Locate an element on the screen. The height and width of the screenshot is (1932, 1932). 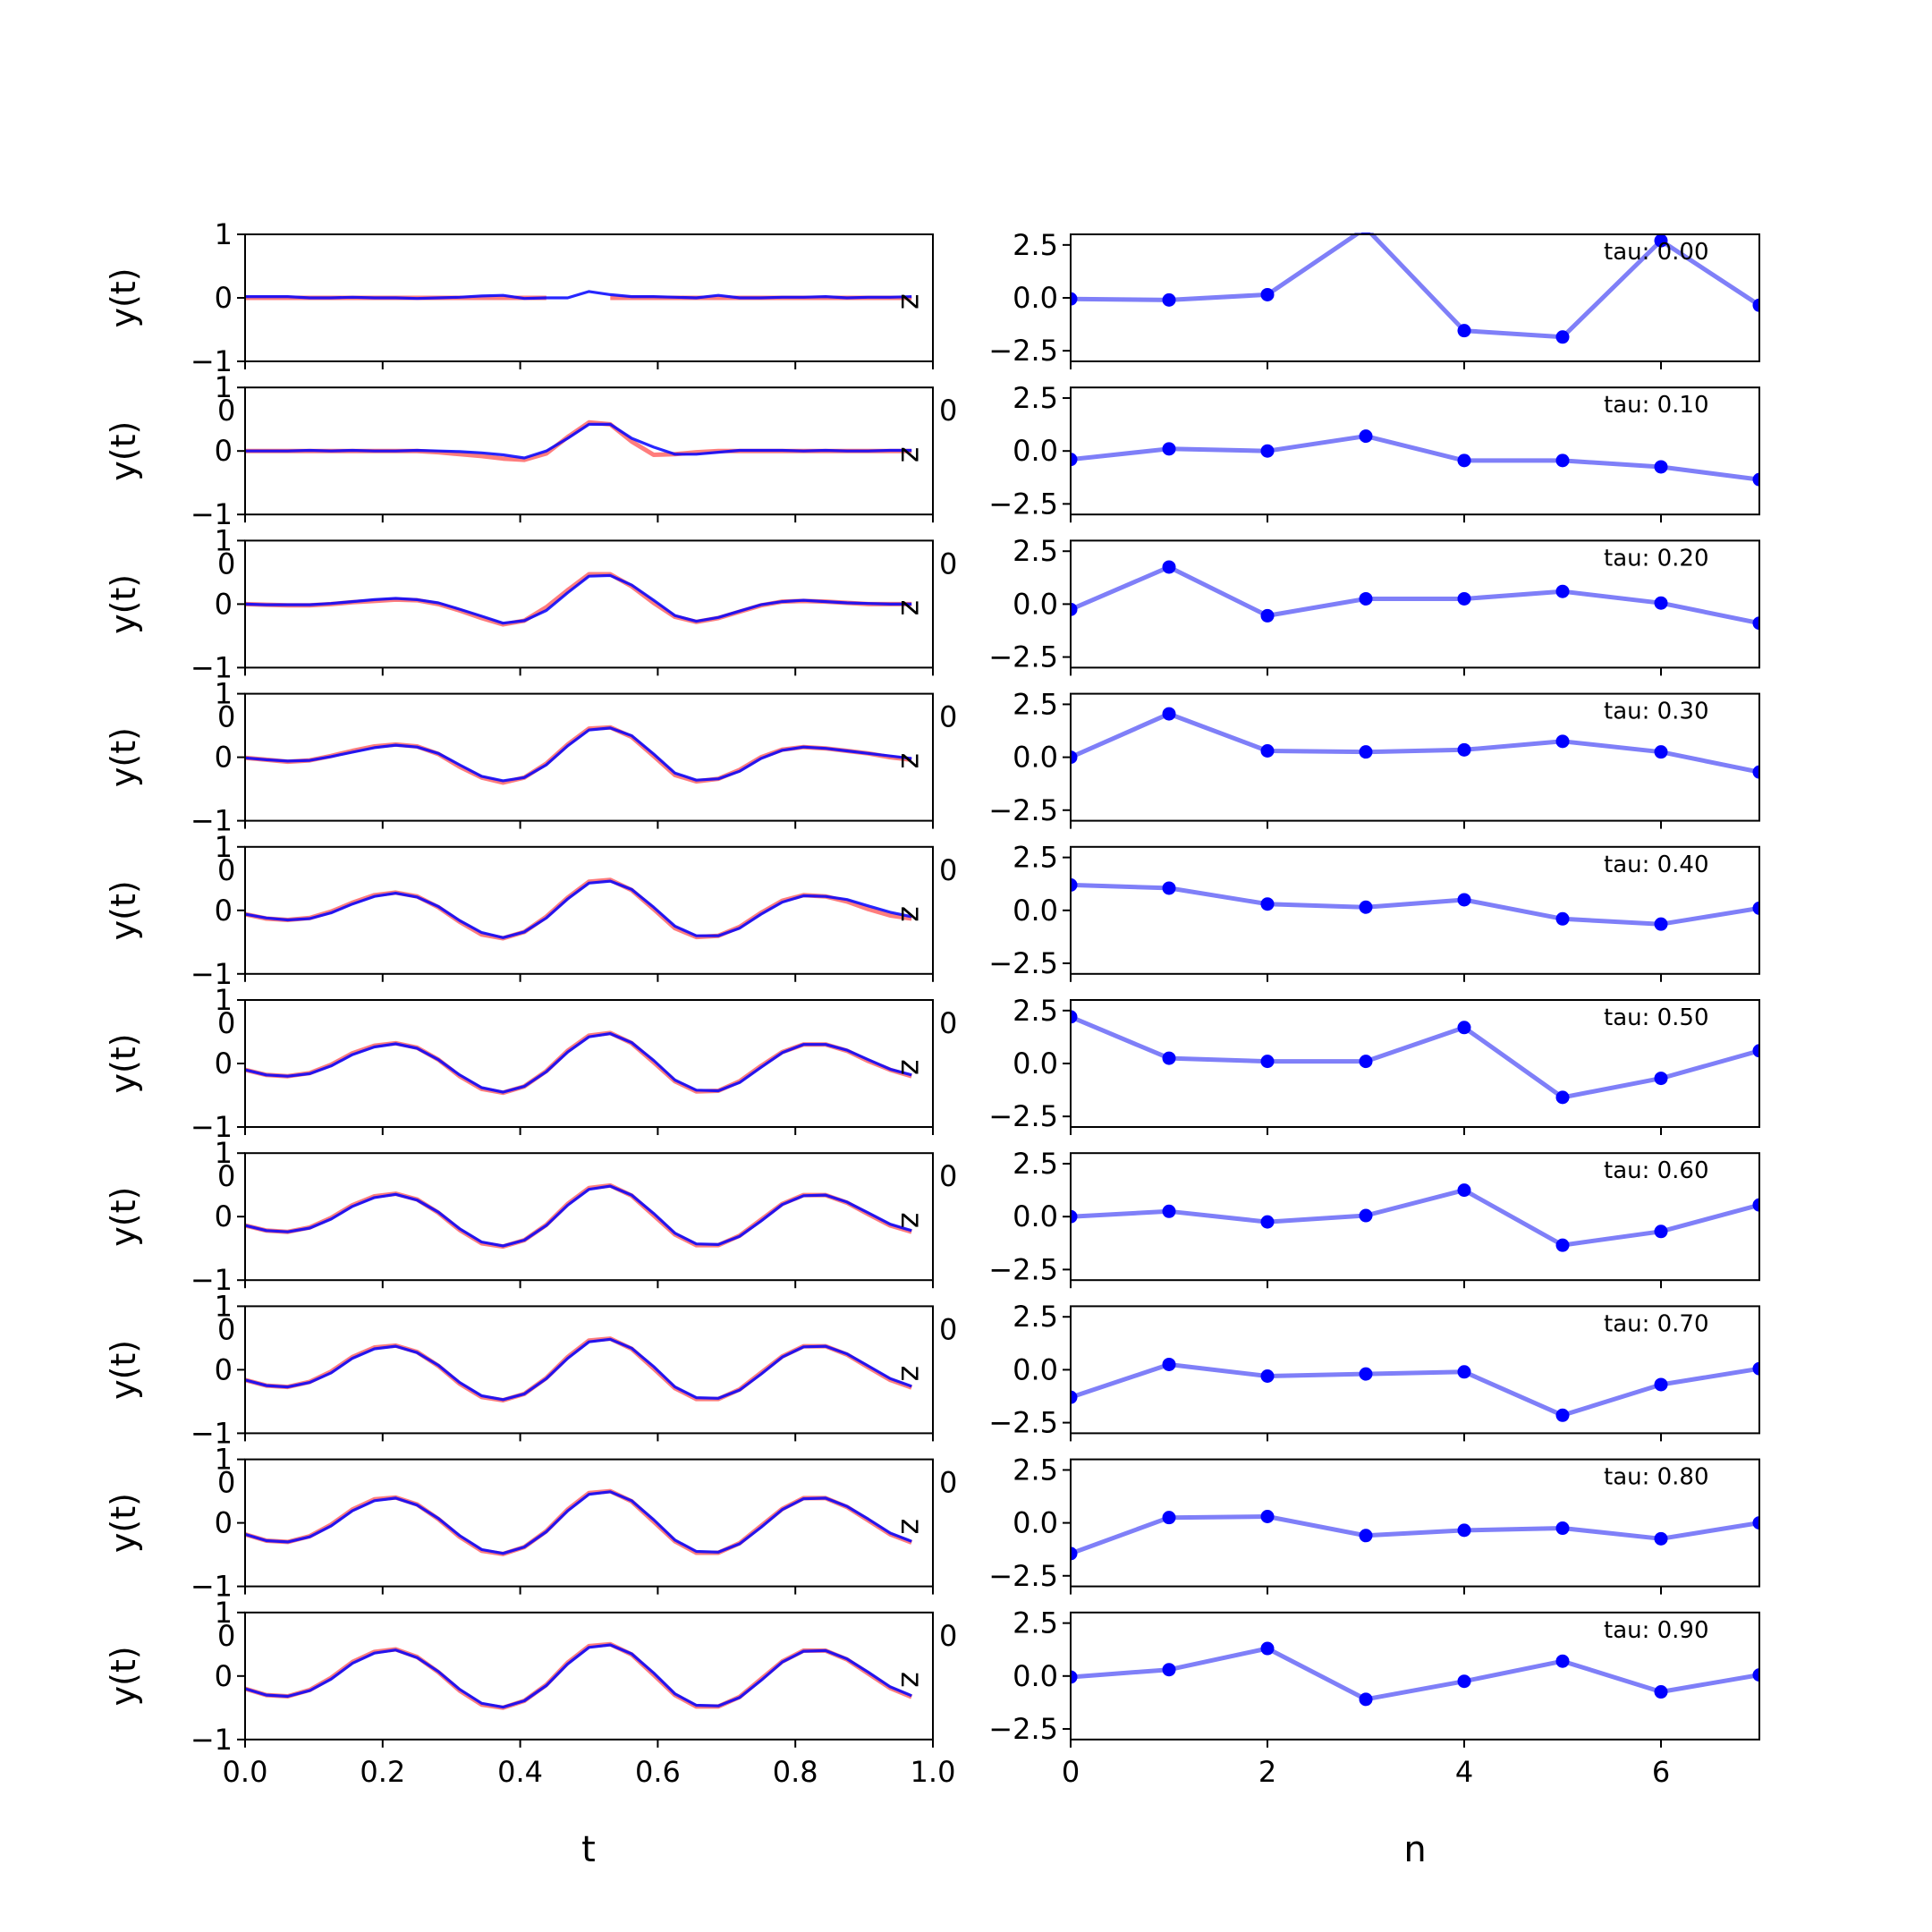
tau-annotation: tau: 0.10 is located at coordinates (1656, 405).